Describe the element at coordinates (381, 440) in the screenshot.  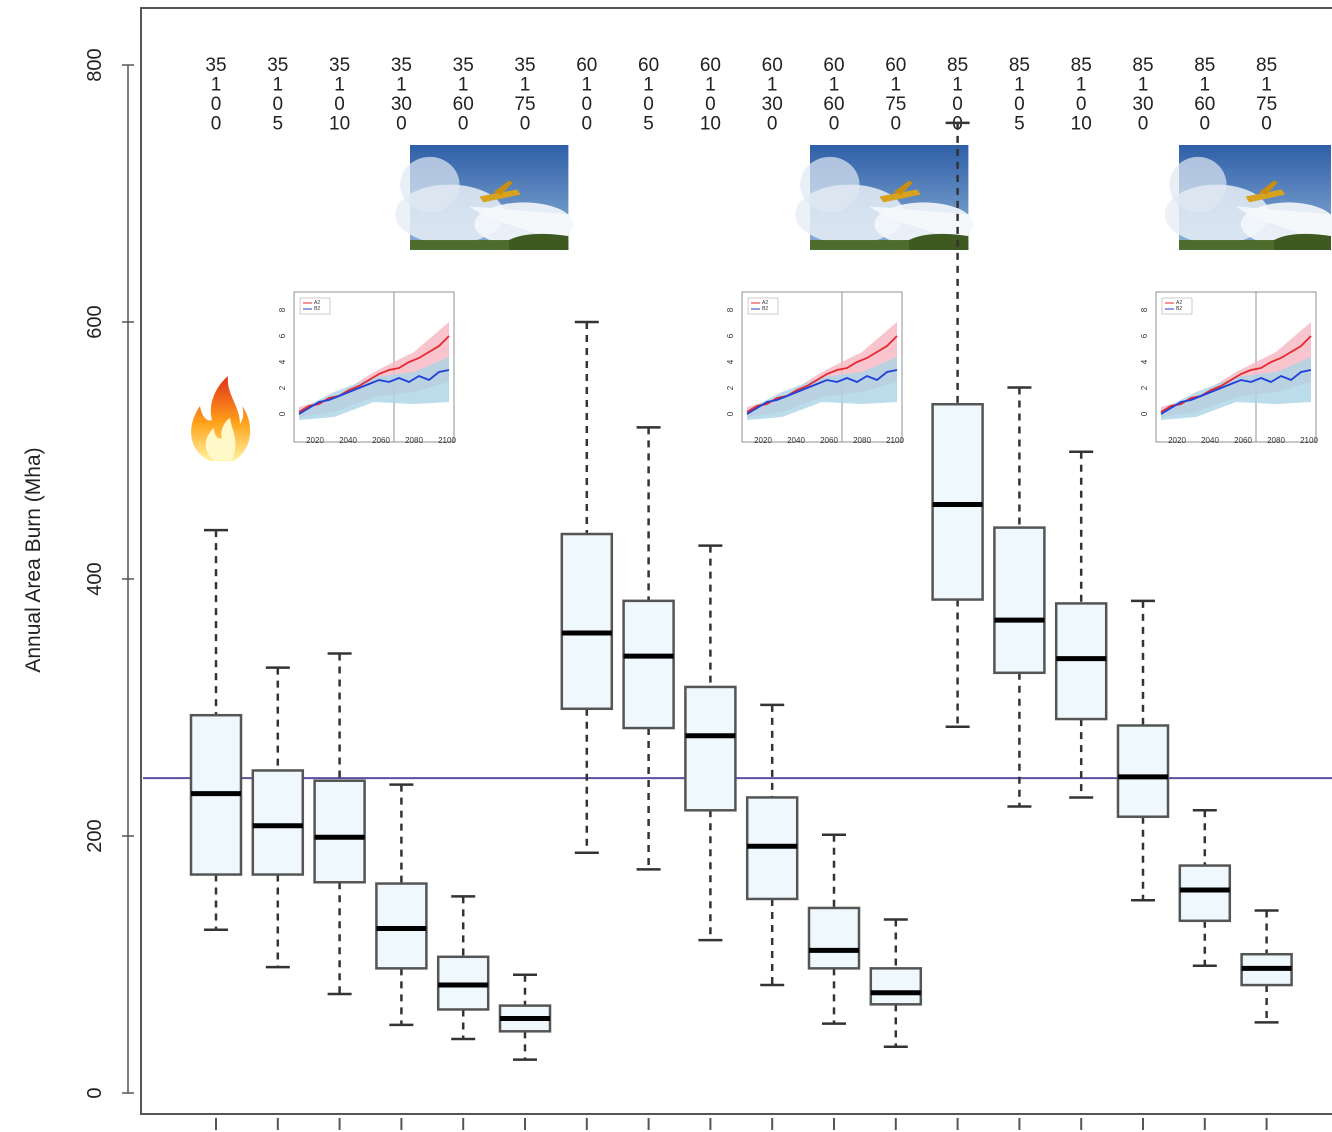
I see `inset-x-tick-label: 2060` at that location.